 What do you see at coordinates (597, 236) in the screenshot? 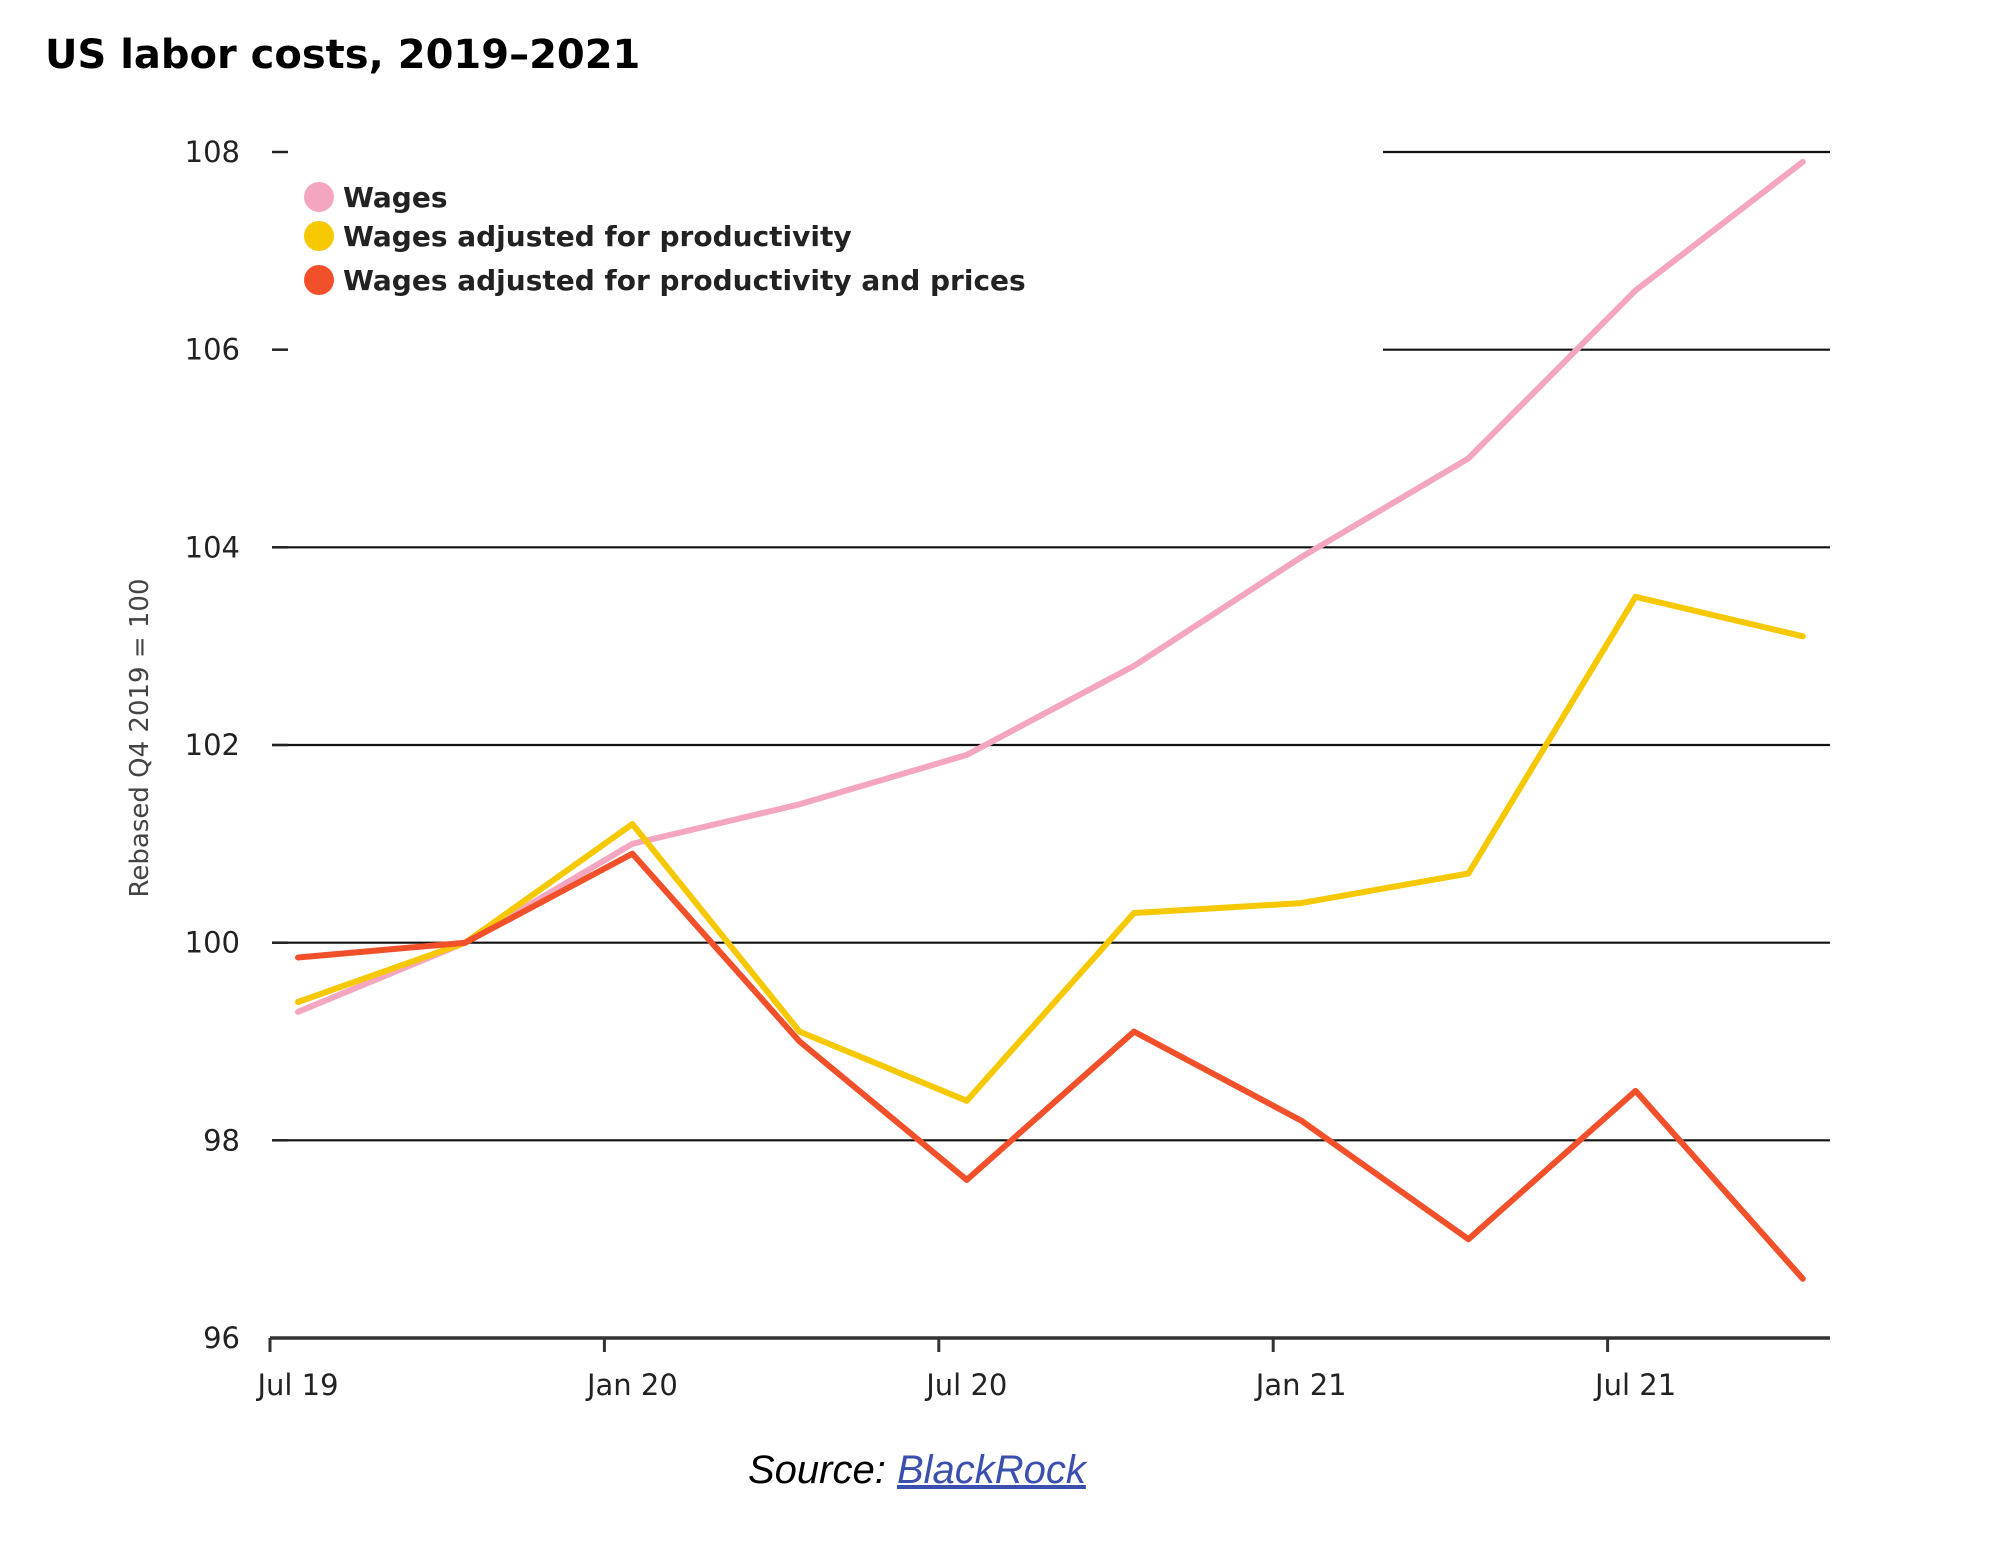
I see `legend-label: Wages adjusted for productivity` at bounding box center [597, 236].